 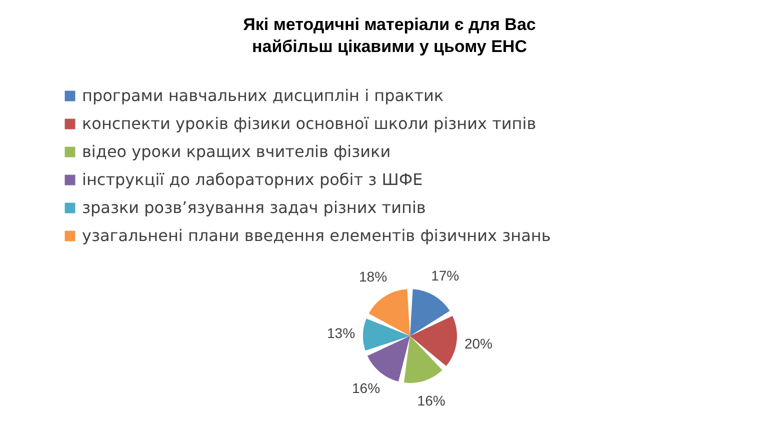 What do you see at coordinates (236, 151) in the screenshot?
I see `legend-label: відео уроки кращих вчителів фізики` at bounding box center [236, 151].